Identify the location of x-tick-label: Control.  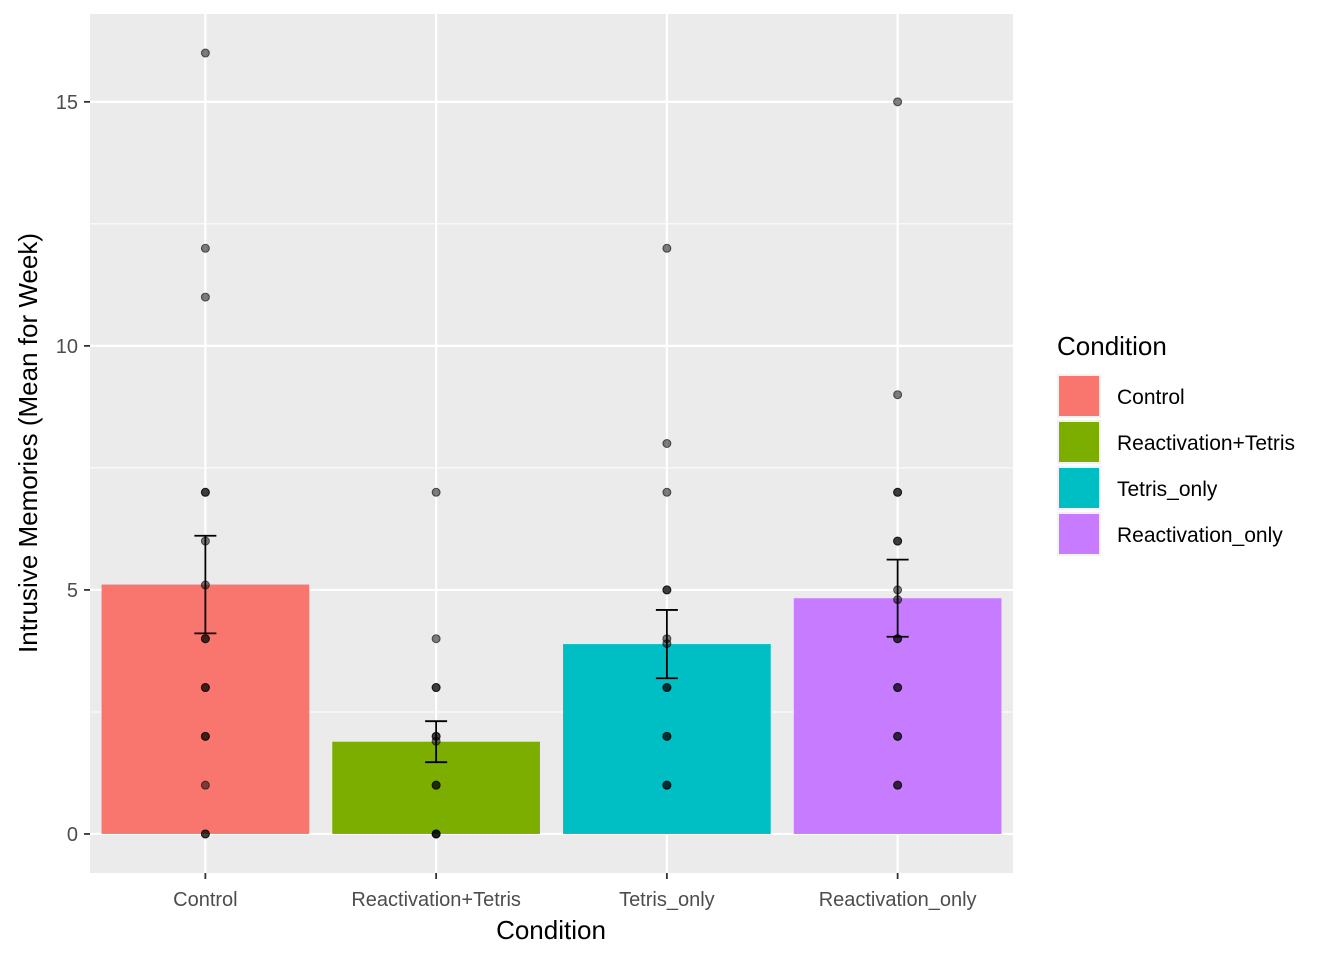
(205, 900).